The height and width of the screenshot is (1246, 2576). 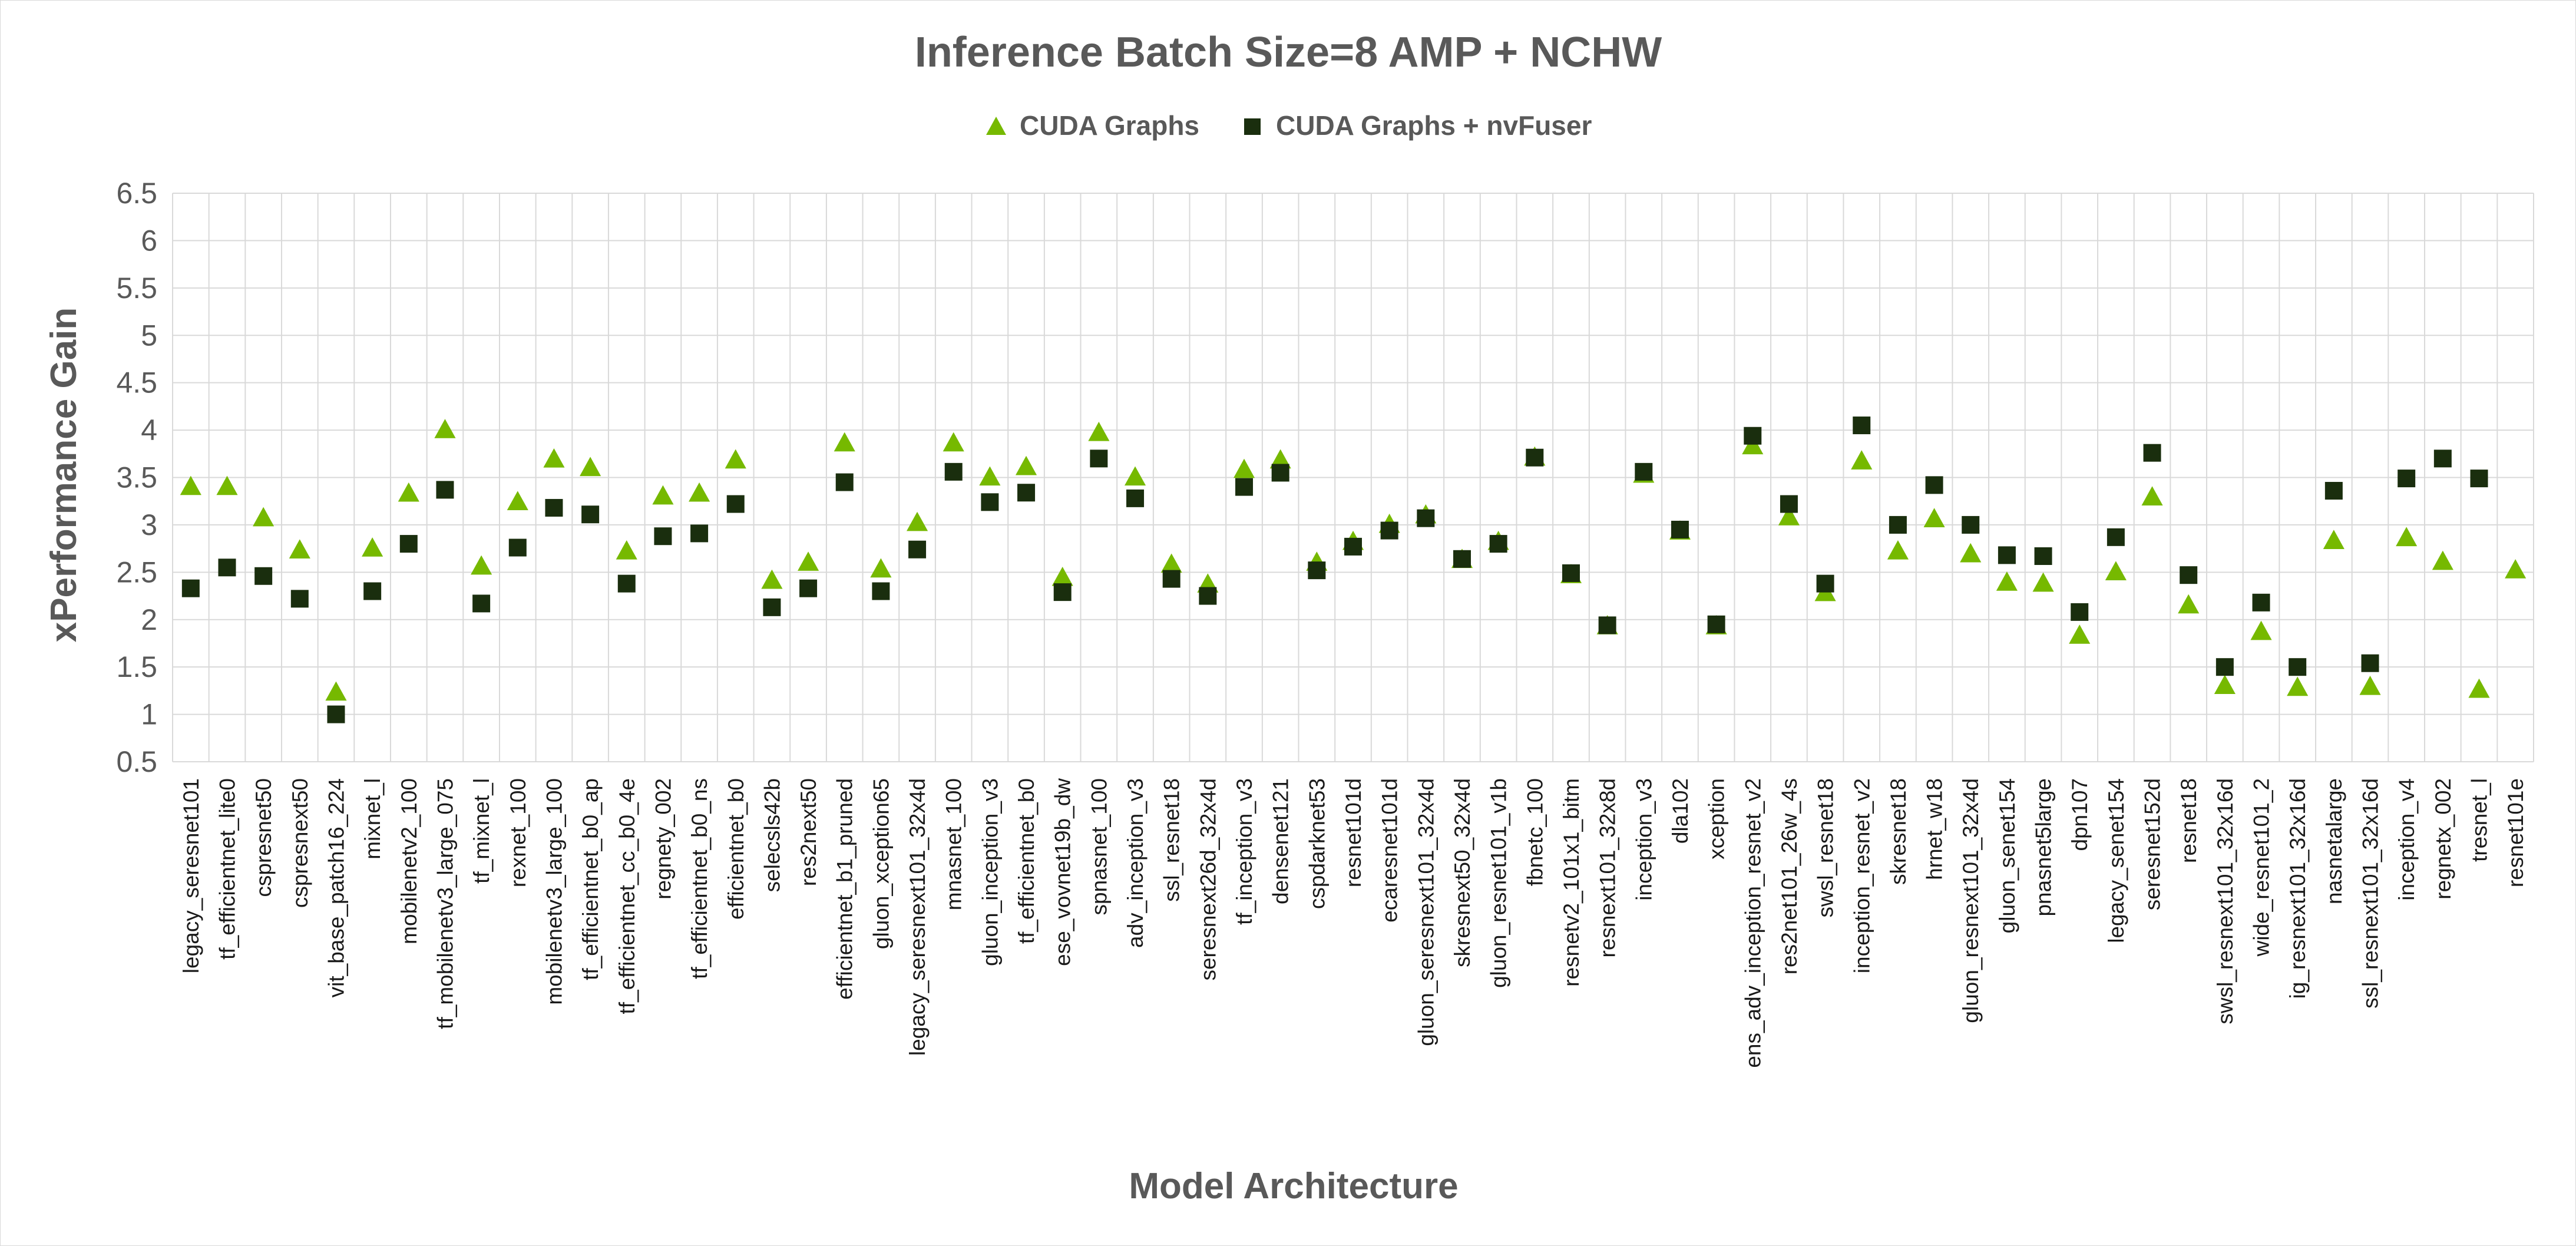 I want to click on x-tick-label: adv_inception_v3, so click(x=1135, y=863).